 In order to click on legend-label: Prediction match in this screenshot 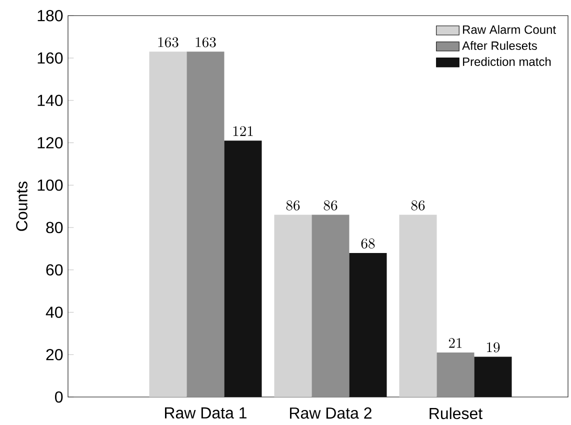, I will do `click(507, 61)`.